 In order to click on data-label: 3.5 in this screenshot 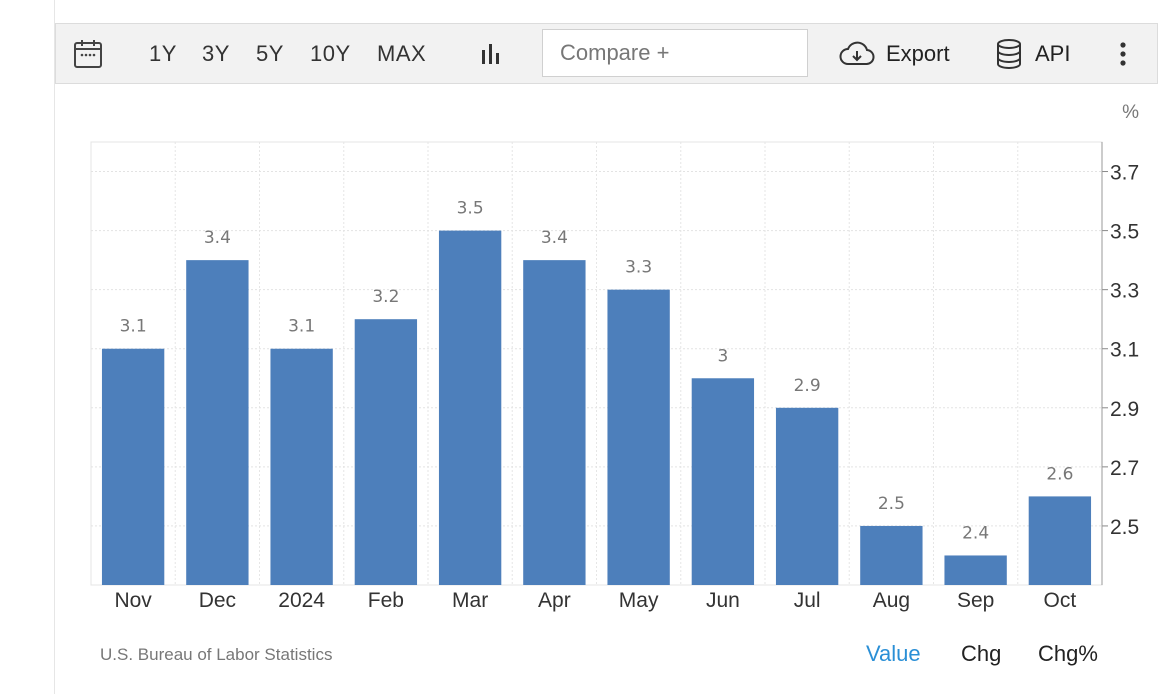, I will do `click(470, 209)`.